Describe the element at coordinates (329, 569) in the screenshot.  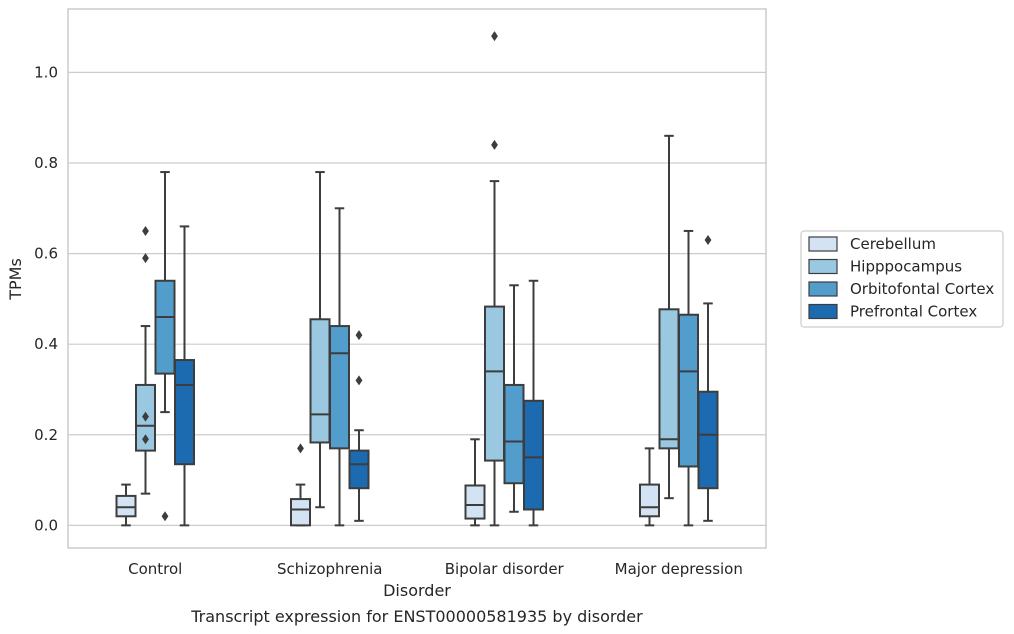
I see `x-tick-label: Schizophrenia` at that location.